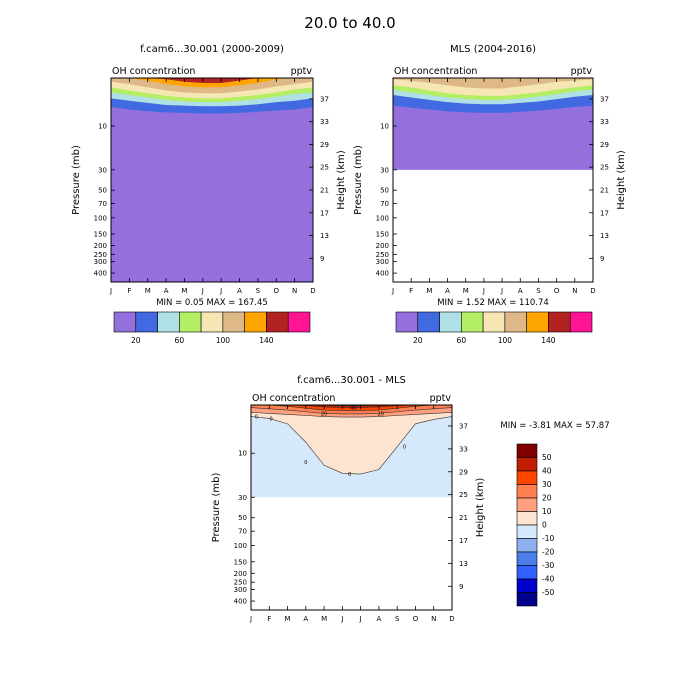  I want to click on y-tick-label: 100, so click(382, 218).